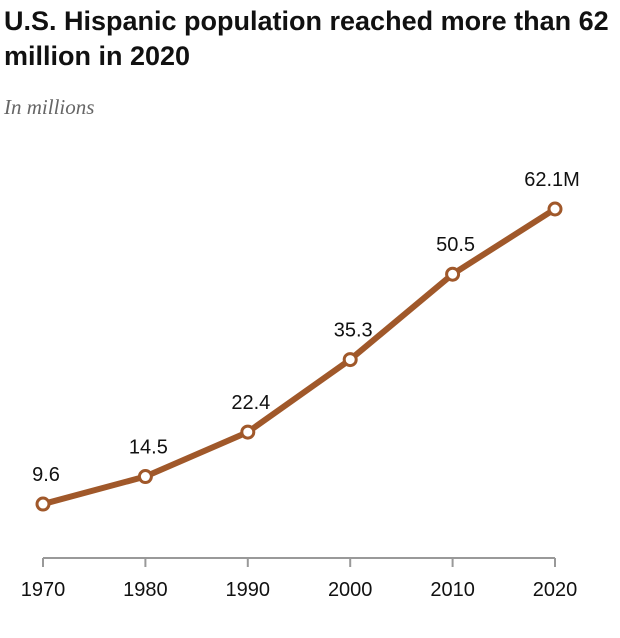  Describe the element at coordinates (552, 180) in the screenshot. I see `data-label: 62.1M` at that location.